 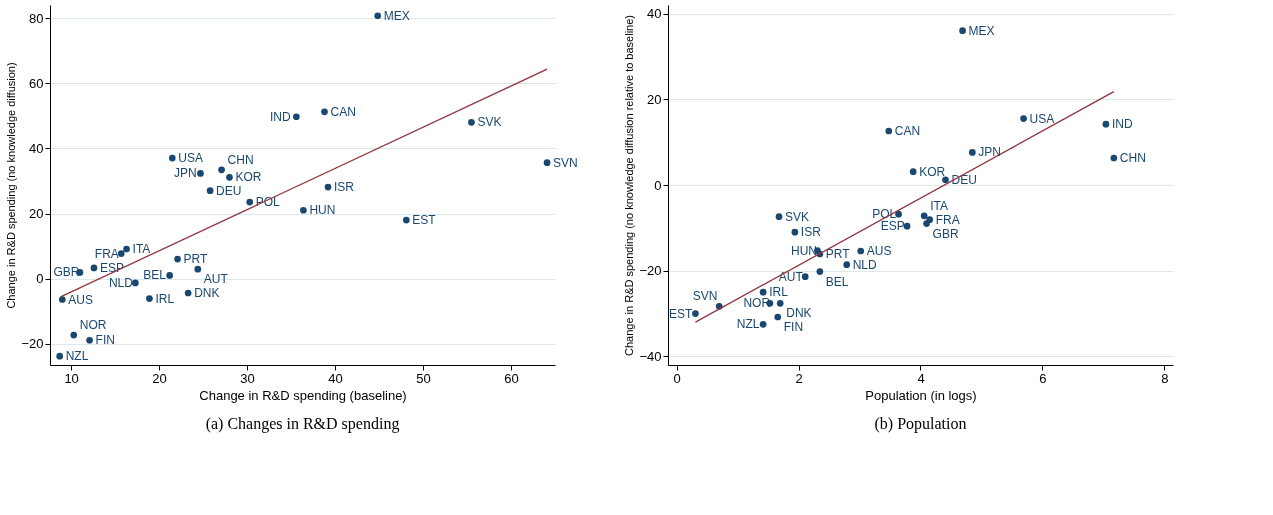 I want to click on x-tick-label: 20, so click(x=159, y=378).